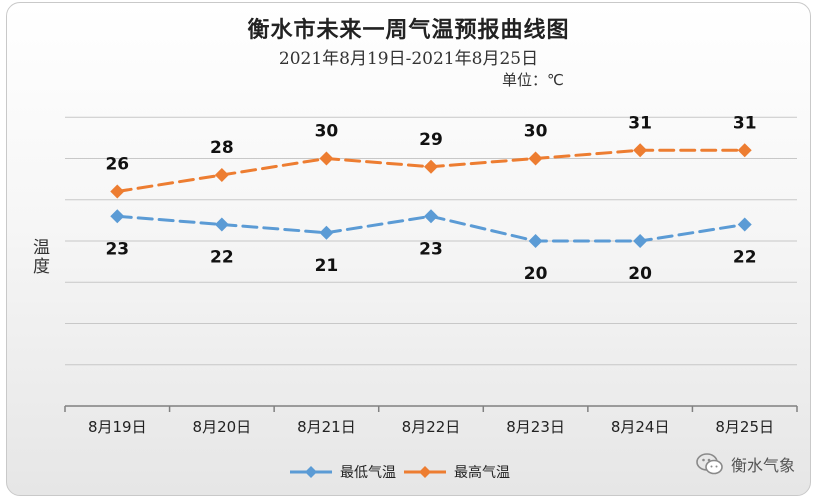 The image size is (817, 500). What do you see at coordinates (762, 465) in the screenshot?
I see `brand-label: 衡水气象` at bounding box center [762, 465].